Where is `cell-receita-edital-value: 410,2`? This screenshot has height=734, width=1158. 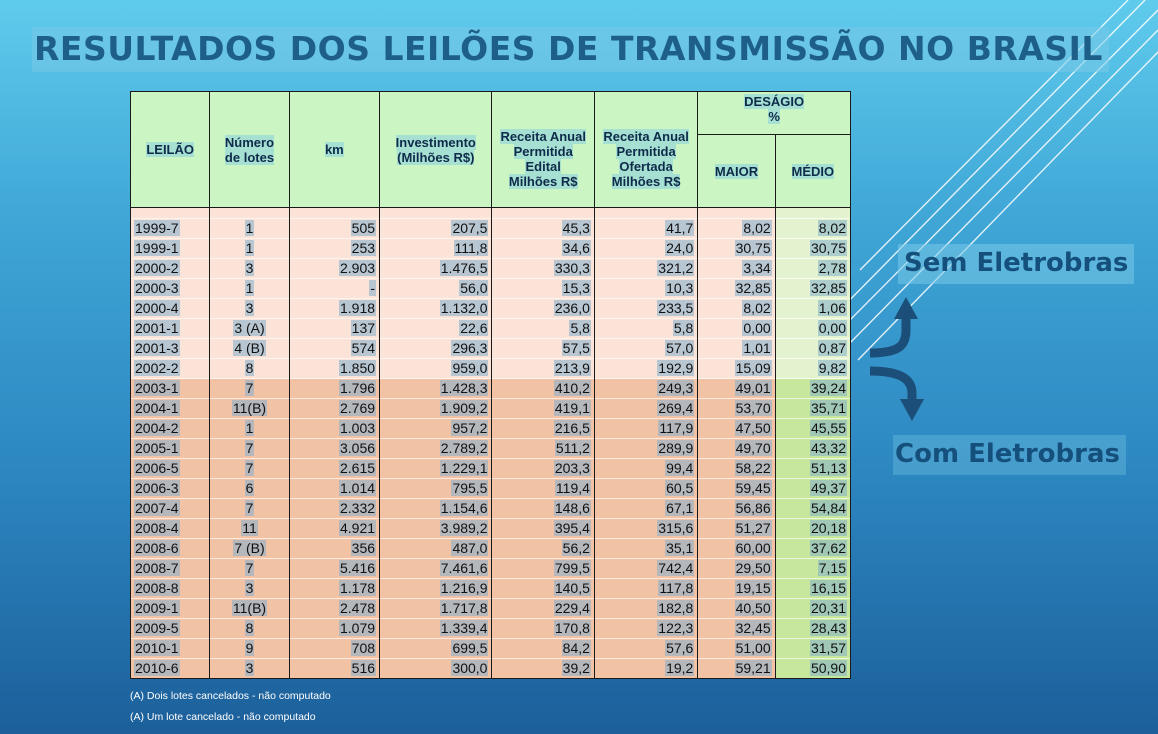 cell-receita-edital-value: 410,2 is located at coordinates (572, 388).